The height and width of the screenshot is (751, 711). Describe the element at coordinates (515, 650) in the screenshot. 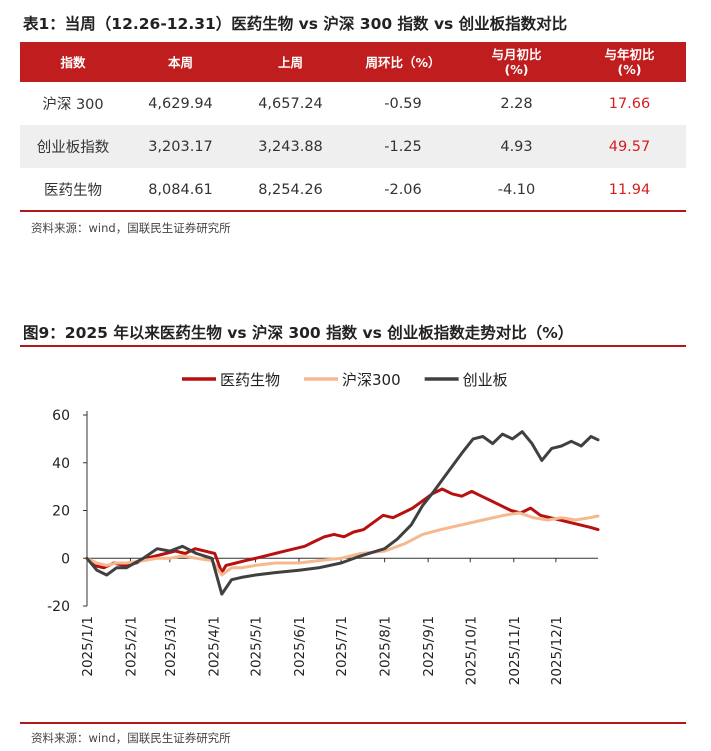

I see `x-tick-label: 2025/11/1` at that location.